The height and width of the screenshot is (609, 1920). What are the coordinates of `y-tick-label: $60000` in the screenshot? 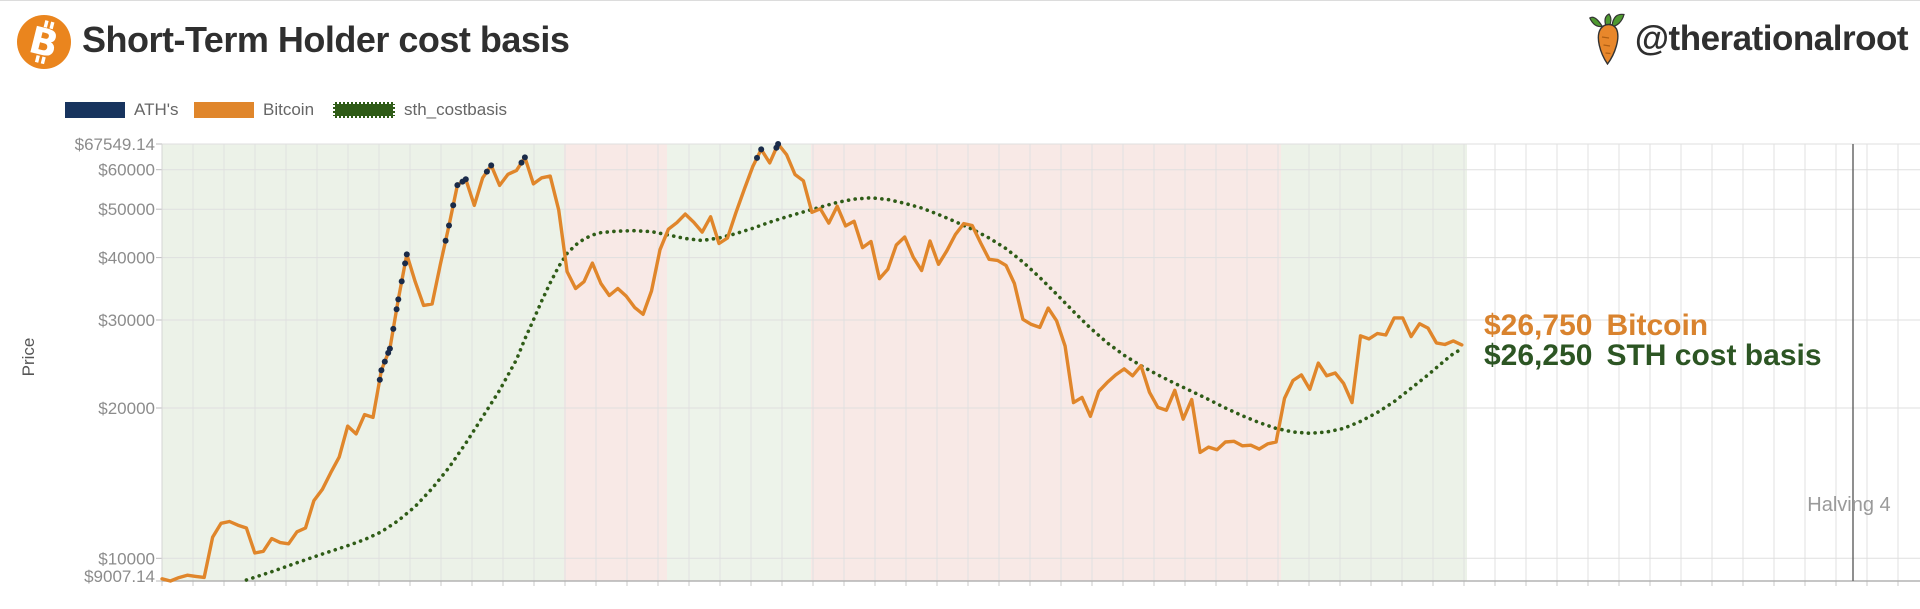 It's located at (126, 170).